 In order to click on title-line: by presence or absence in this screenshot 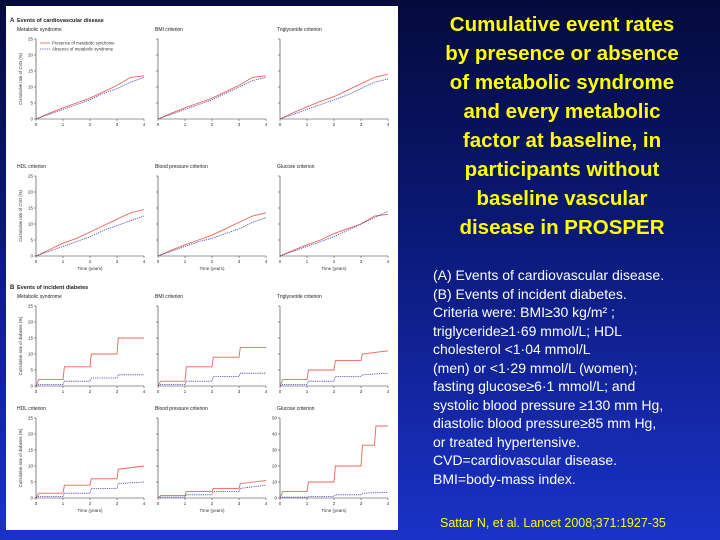, I will do `click(562, 53)`.